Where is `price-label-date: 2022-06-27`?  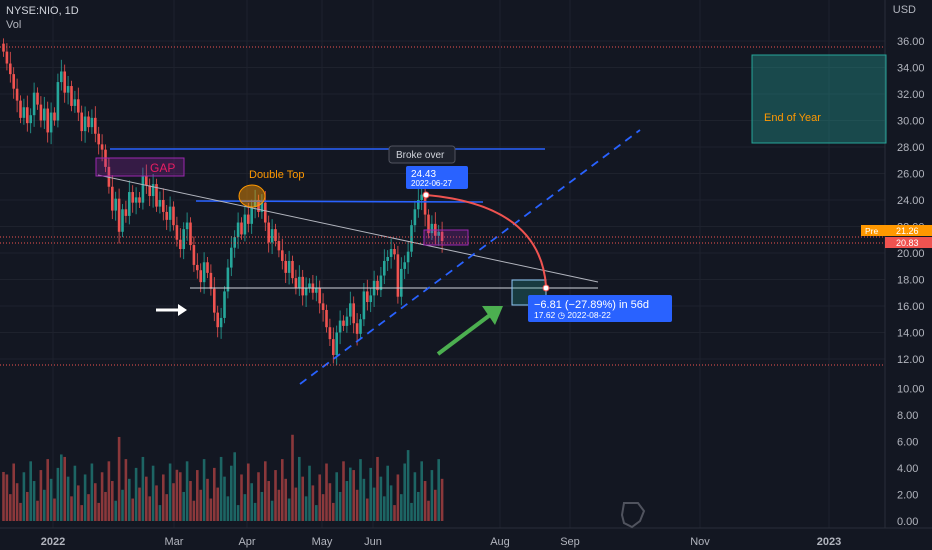
price-label-date: 2022-06-27 is located at coordinates (431, 183).